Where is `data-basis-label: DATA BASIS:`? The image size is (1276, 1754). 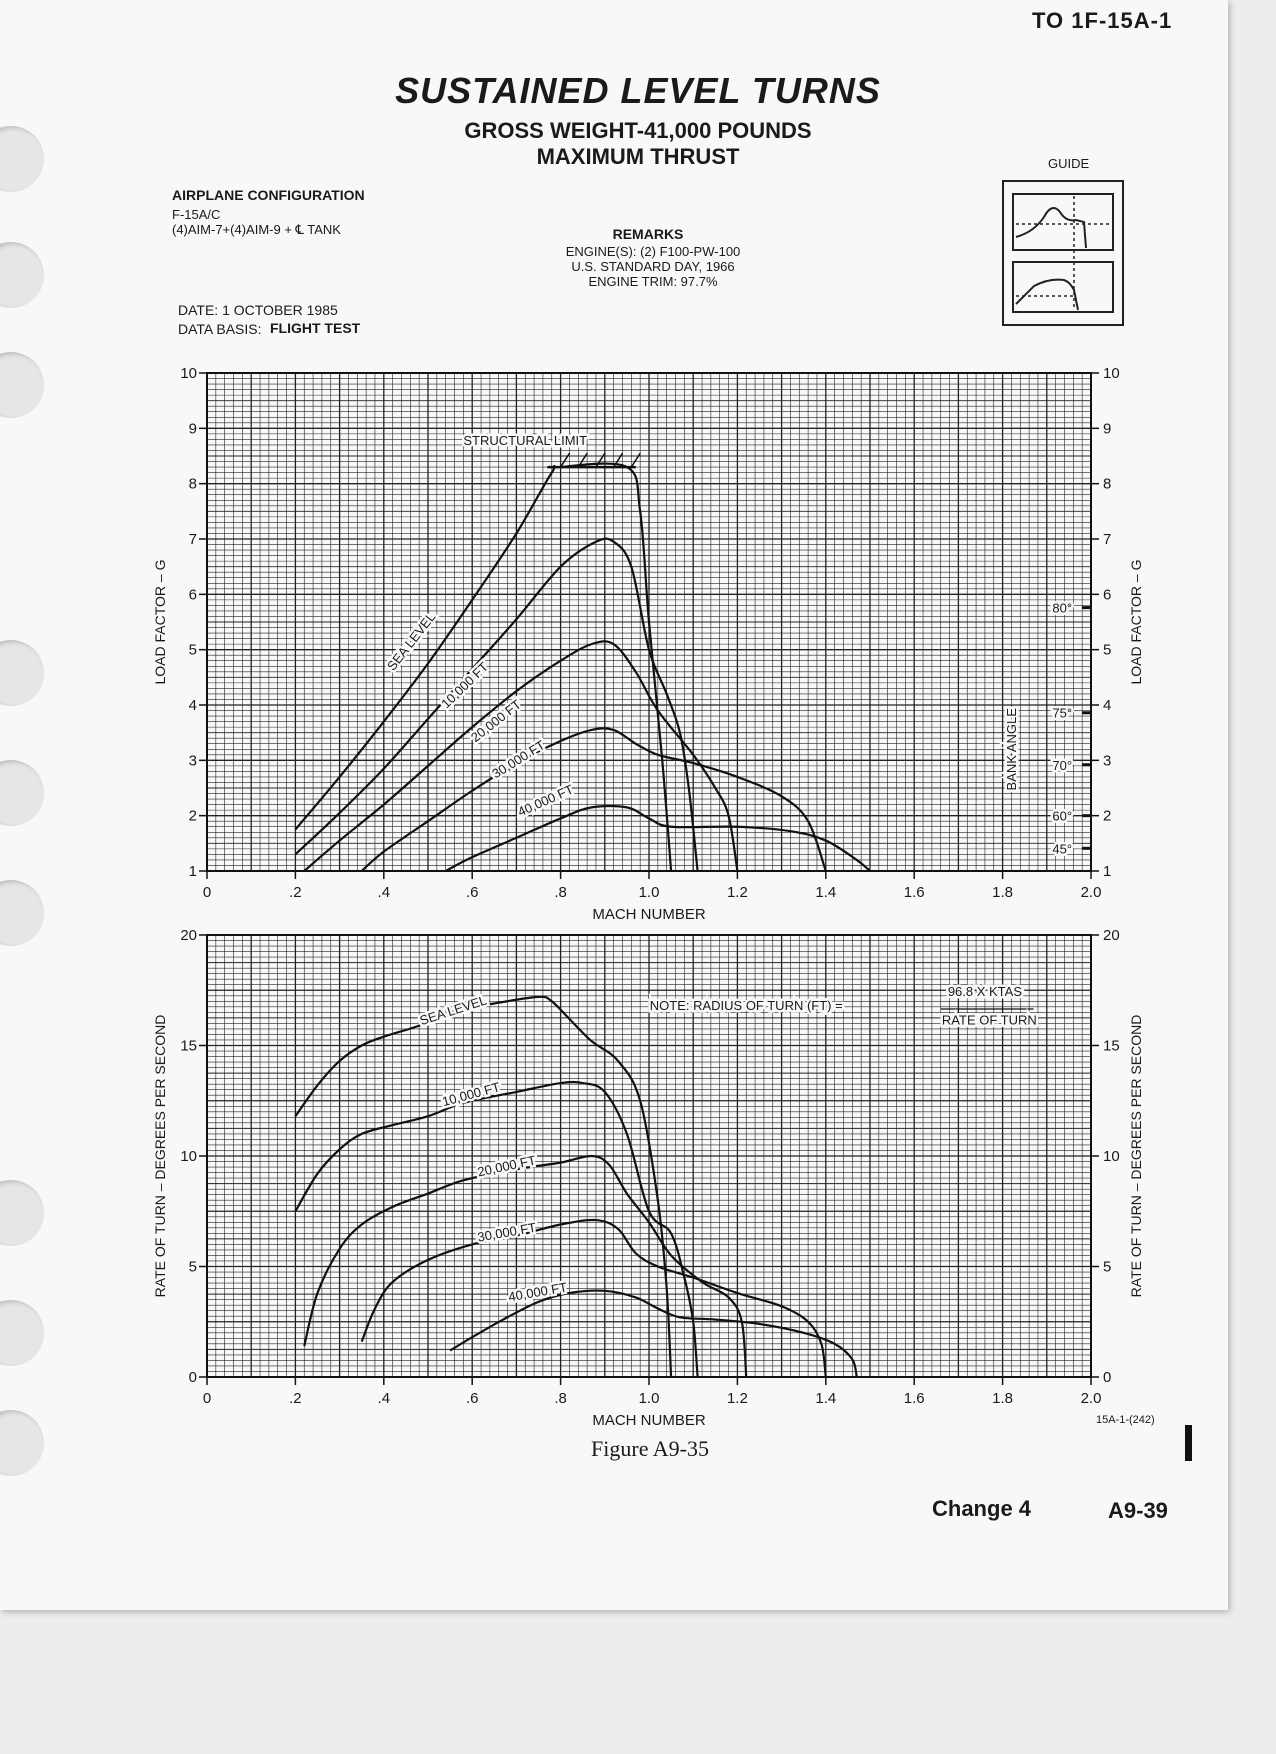
data-basis-label: DATA BASIS: is located at coordinates (220, 329).